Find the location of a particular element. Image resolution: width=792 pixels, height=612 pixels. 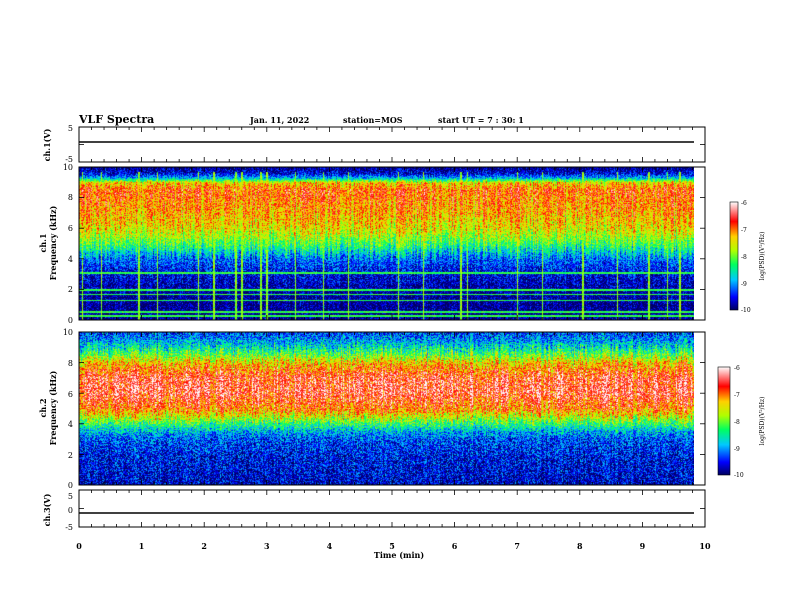

ch3-ytick-label: 0 is located at coordinates (70, 510).